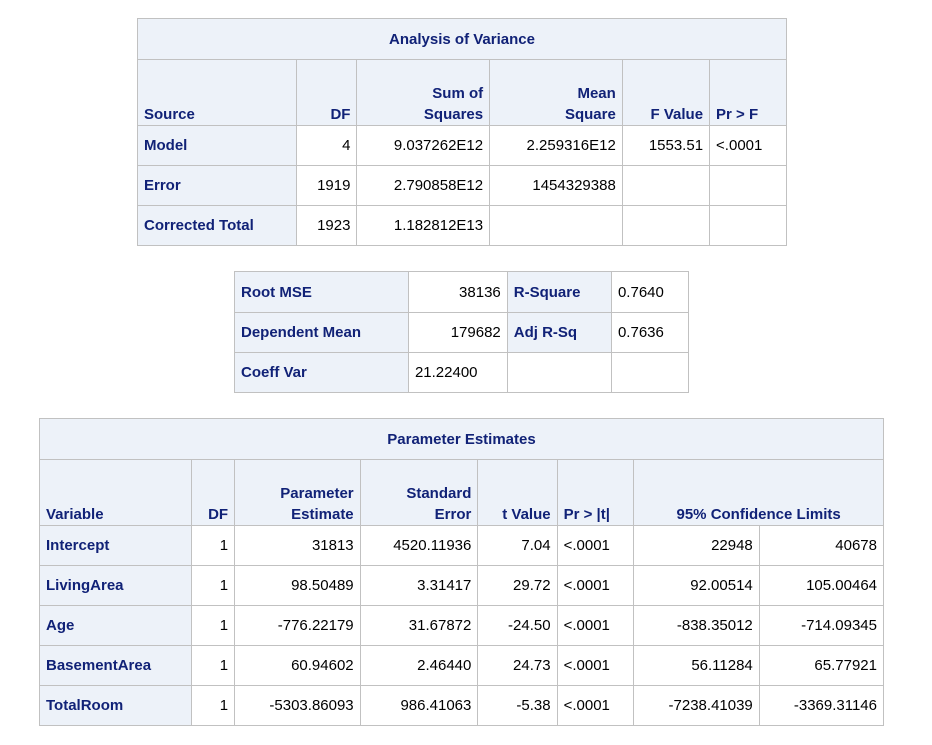 The image size is (932, 745). What do you see at coordinates (559, 332) in the screenshot?
I see `fit-label: Adj R-Sq` at bounding box center [559, 332].